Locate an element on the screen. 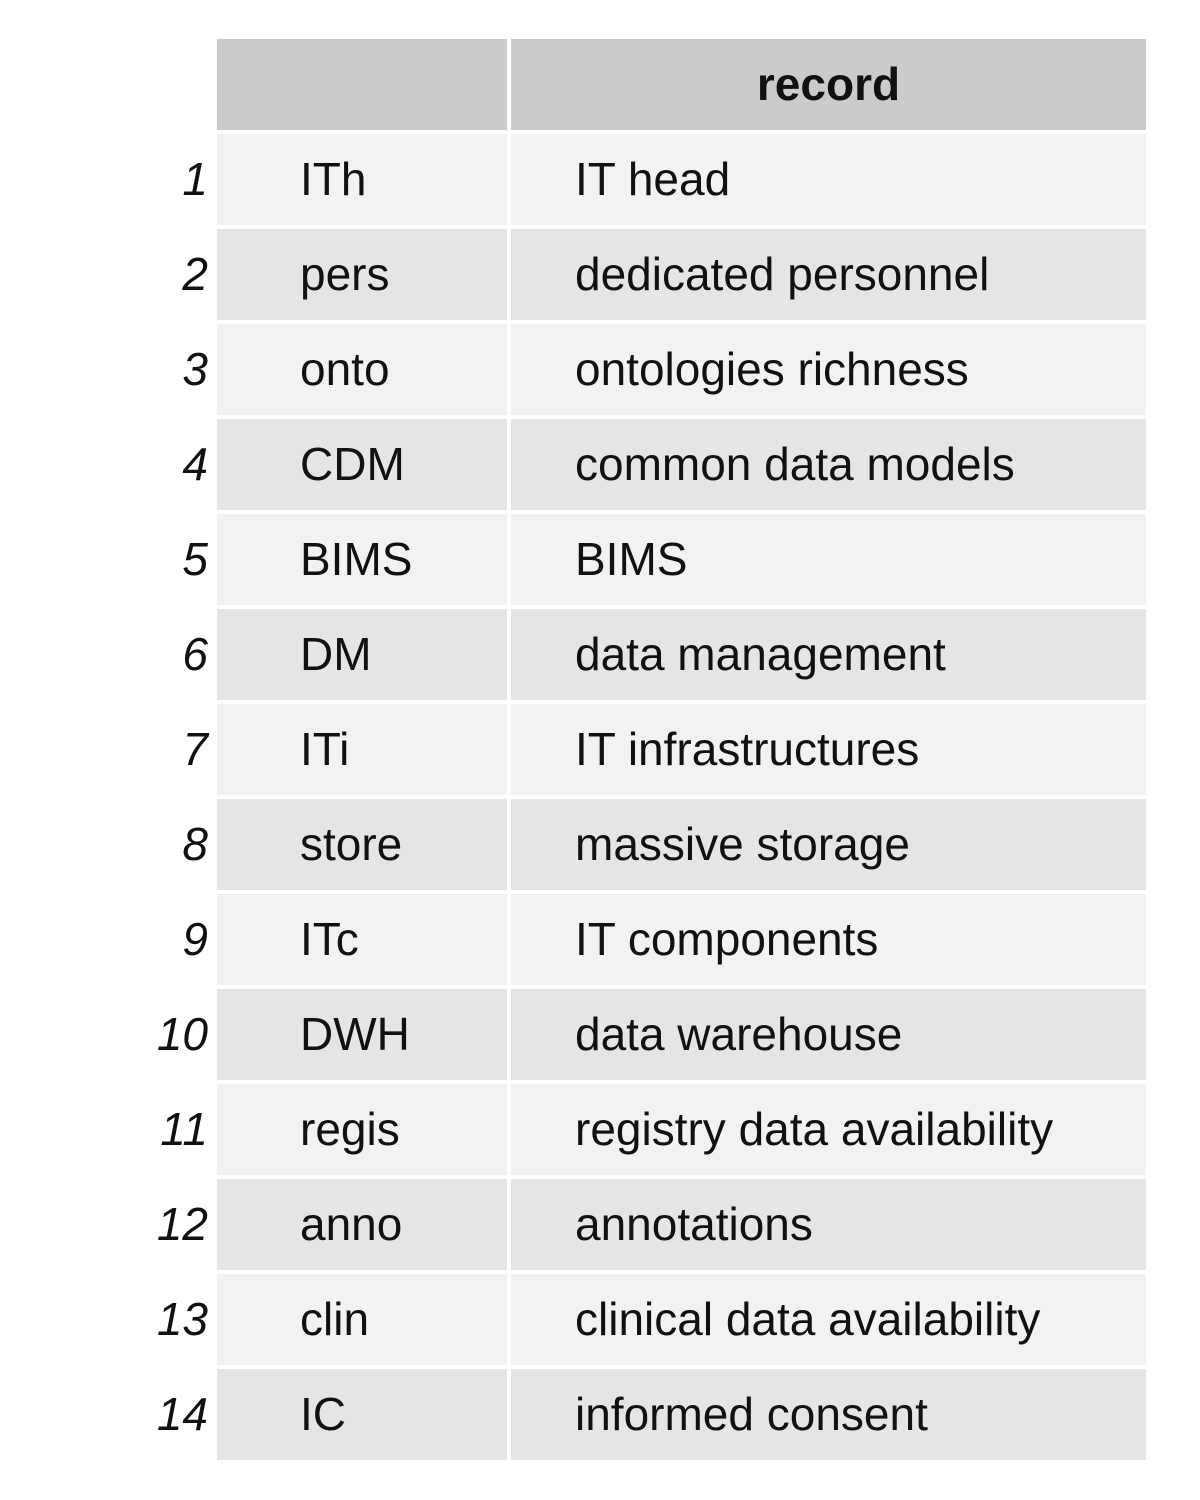  record-cell: IT infrastructures is located at coordinates (828, 749).